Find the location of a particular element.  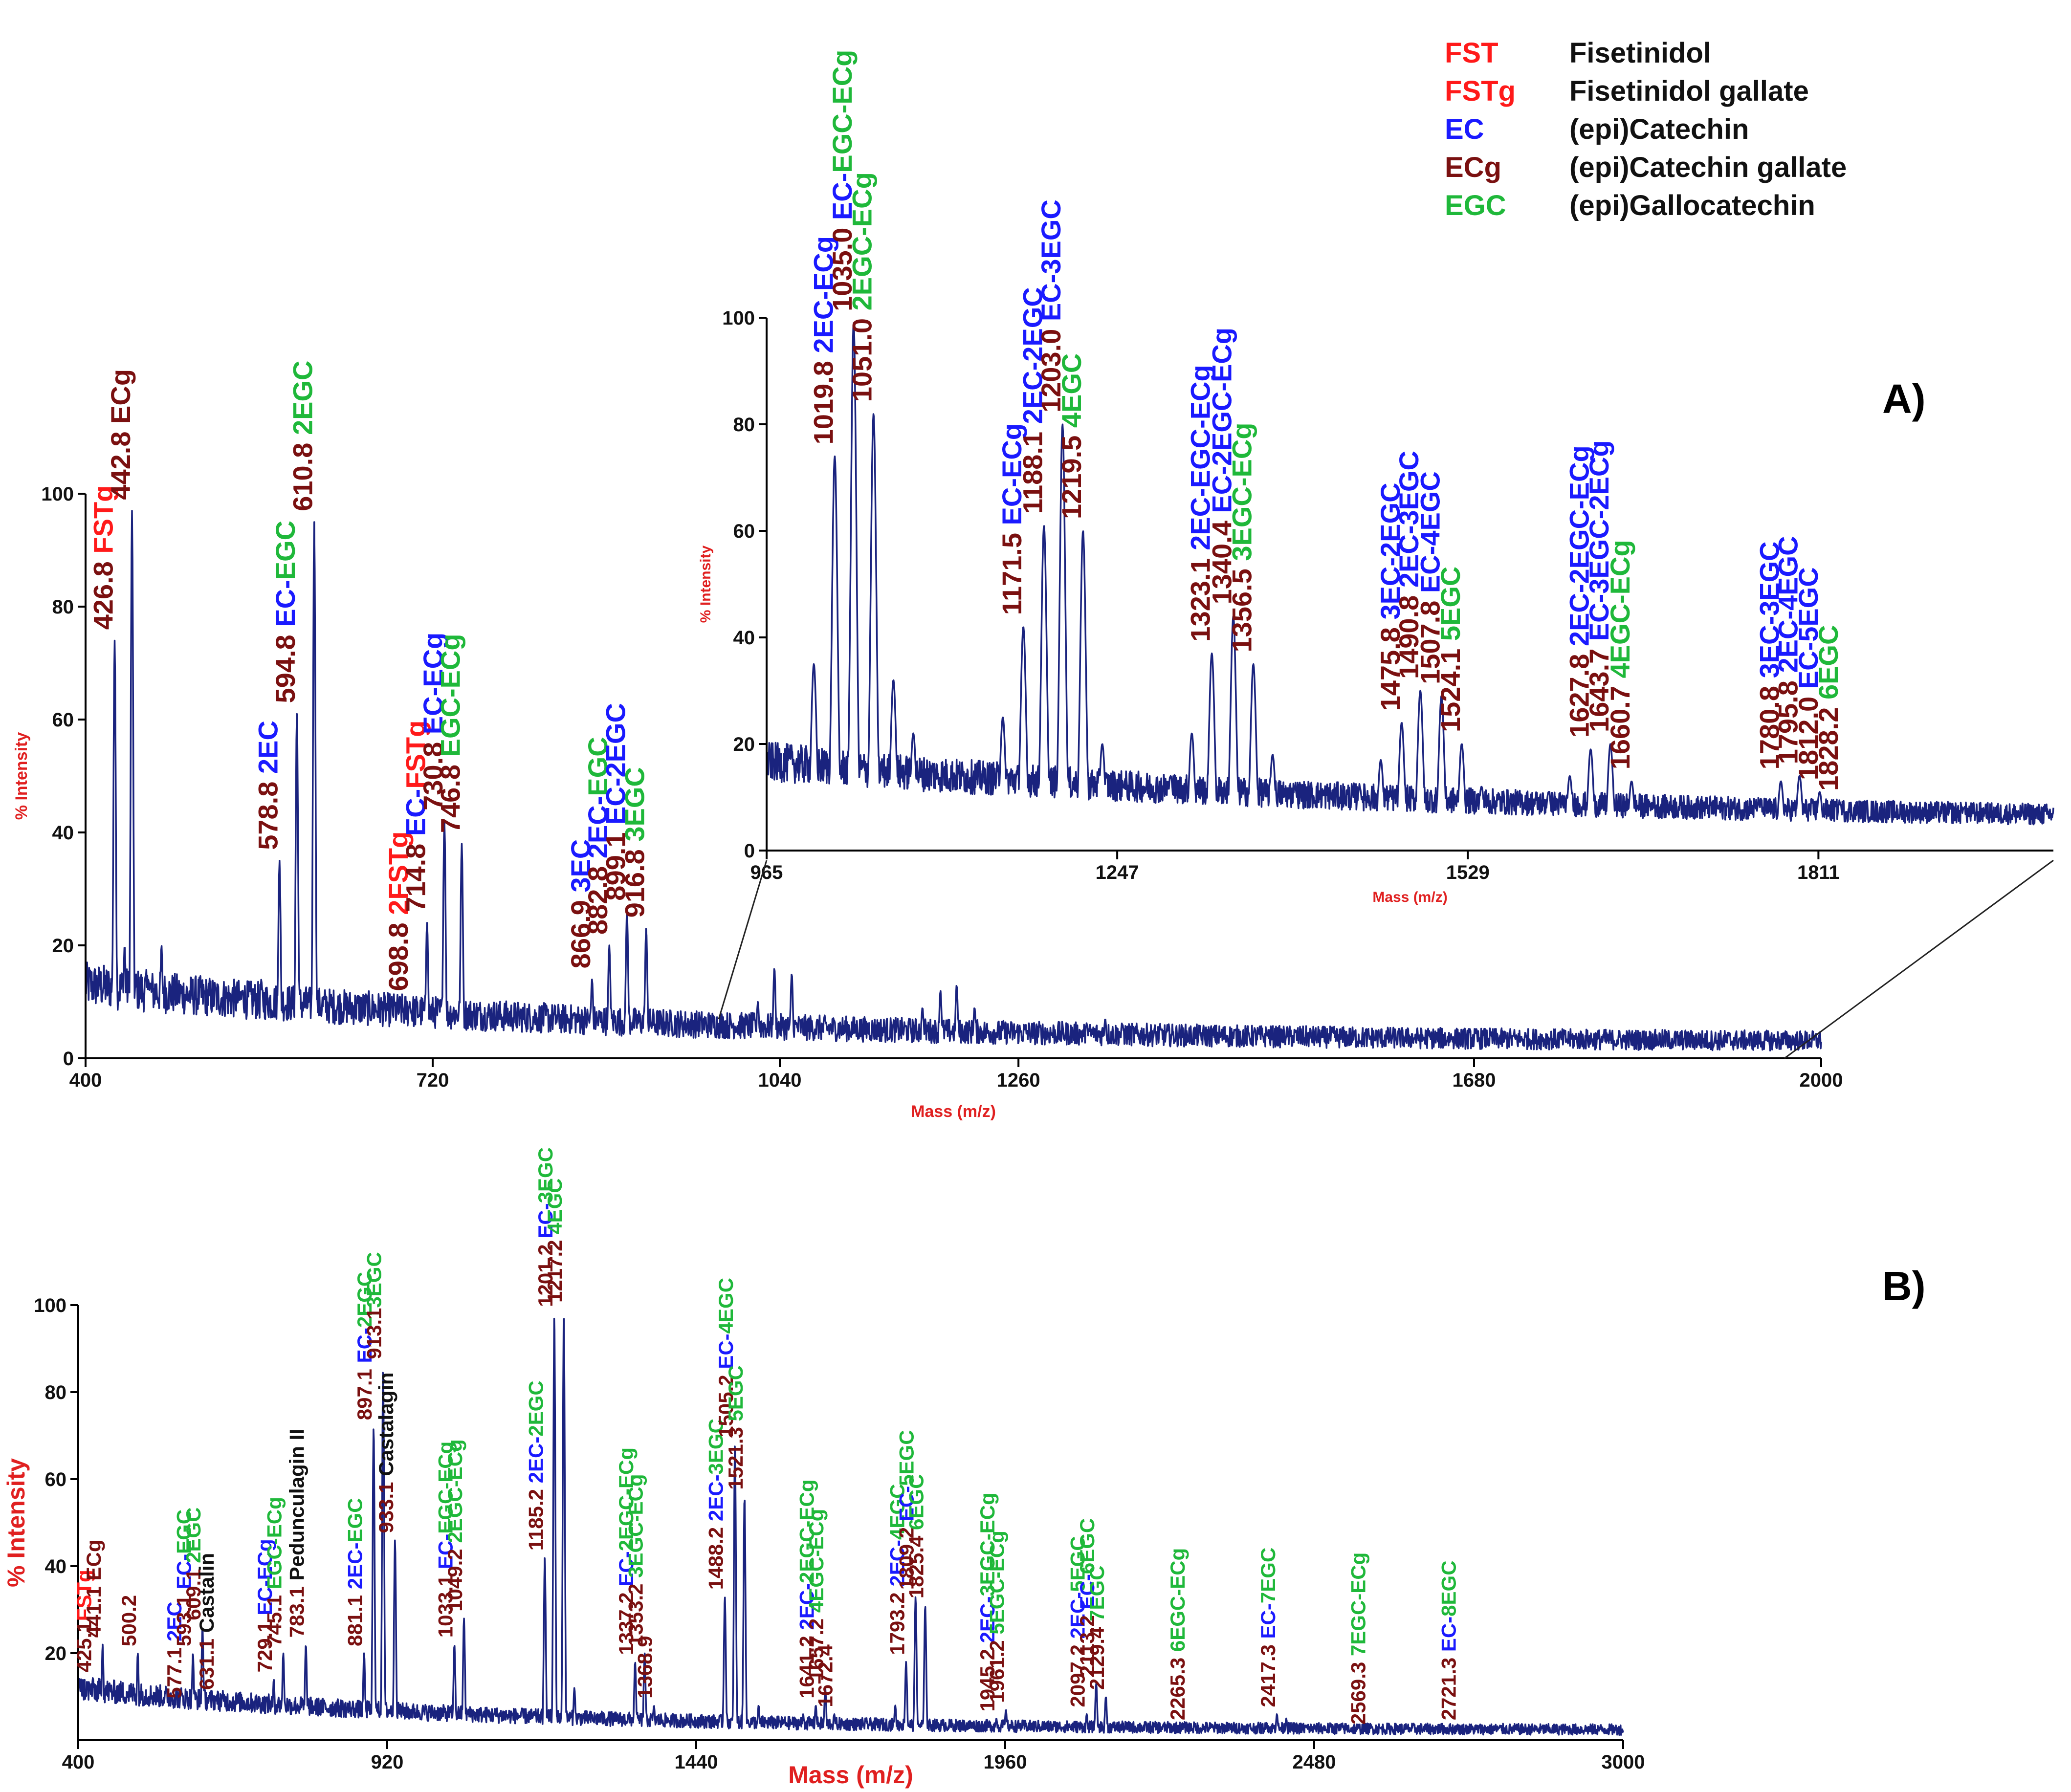

legend-name: Fisetinidol is located at coordinates (1640, 53).